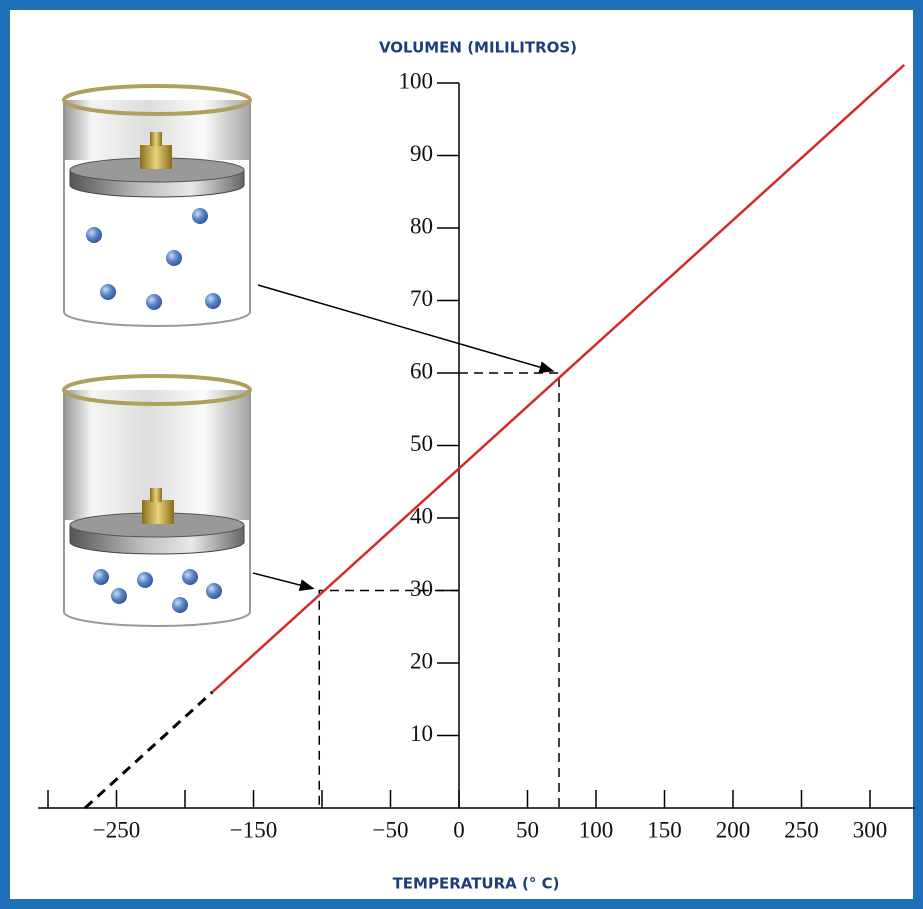 This screenshot has width=923, height=909. Describe the element at coordinates (421, 660) in the screenshot. I see `y-tick-label: 20` at that location.